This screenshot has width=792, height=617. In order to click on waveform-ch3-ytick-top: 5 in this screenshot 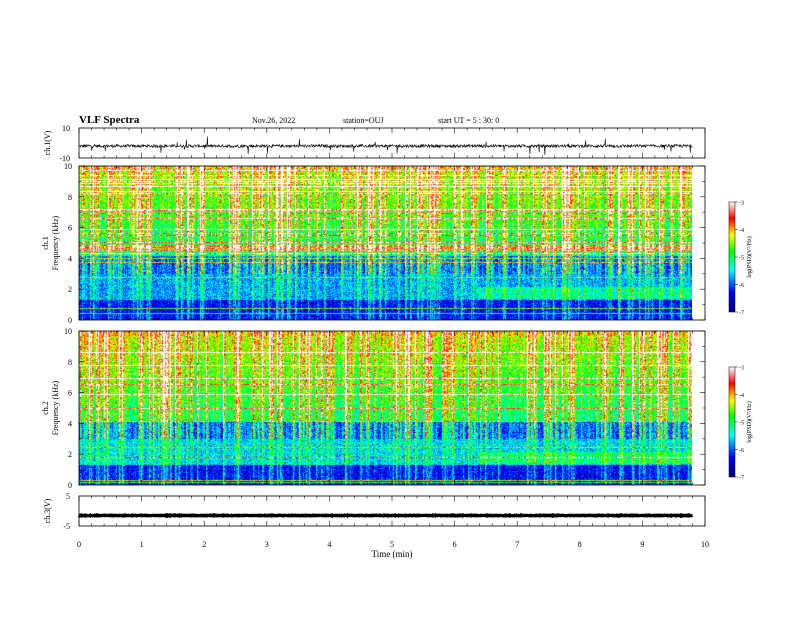, I will do `click(68, 496)`.